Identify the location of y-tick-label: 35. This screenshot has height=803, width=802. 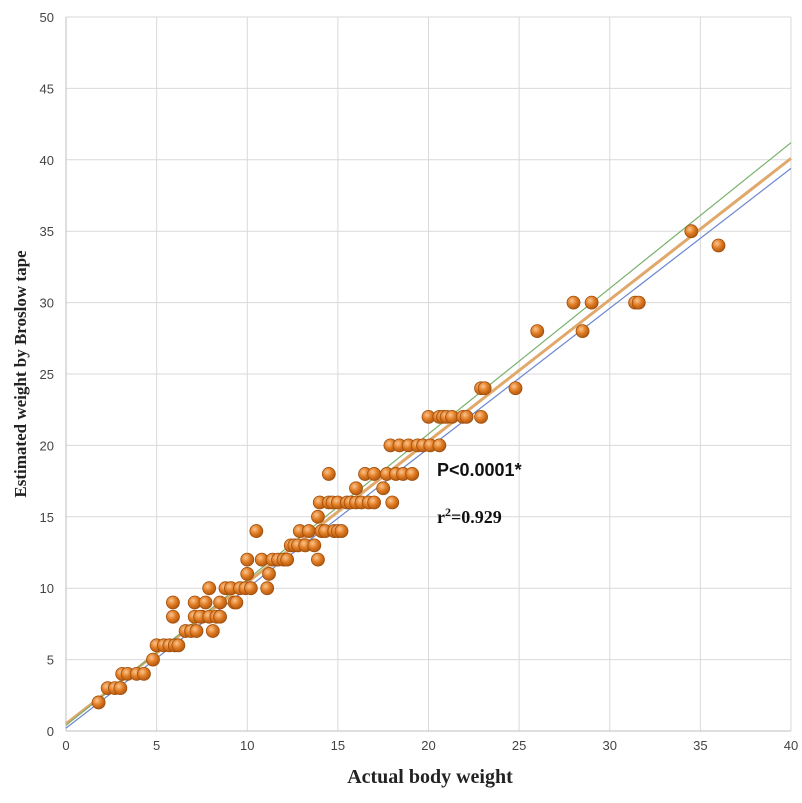
(47, 231).